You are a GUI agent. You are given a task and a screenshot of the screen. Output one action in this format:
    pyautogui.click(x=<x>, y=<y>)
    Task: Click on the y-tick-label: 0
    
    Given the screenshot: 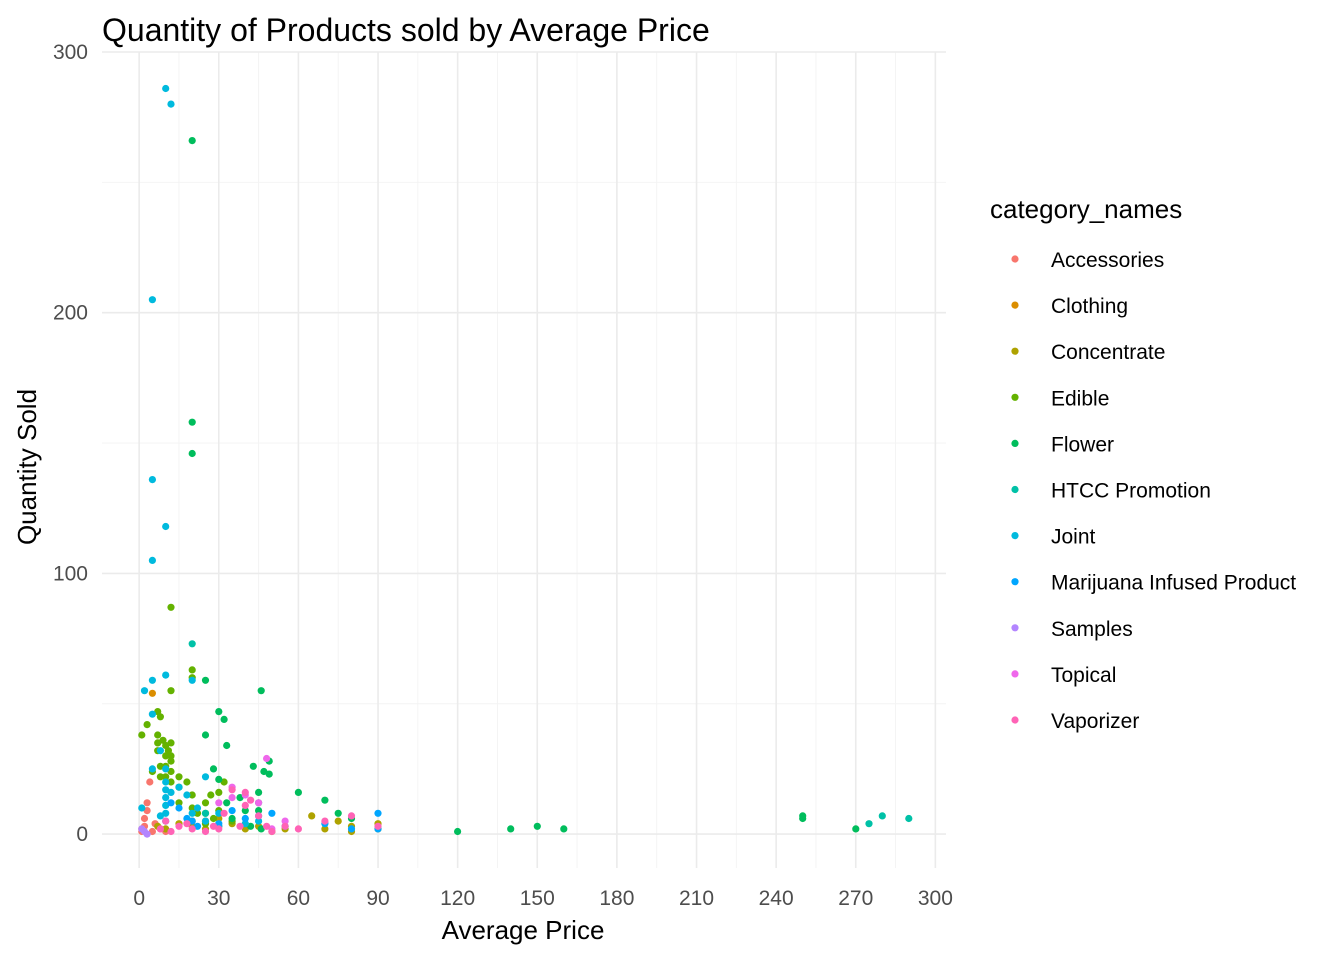 What is the action you would take?
    pyautogui.click(x=82, y=834)
    